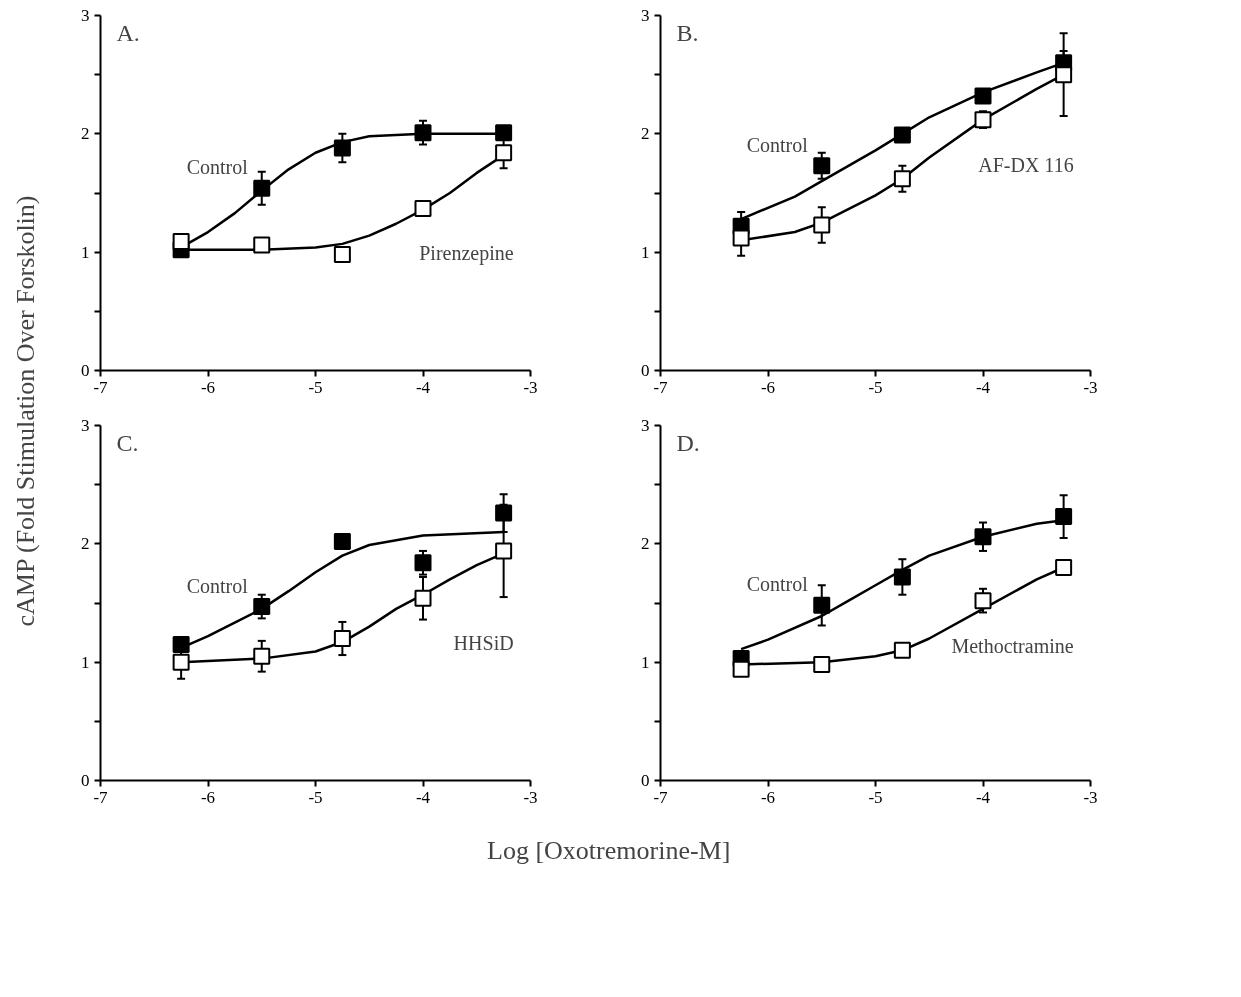 The height and width of the screenshot is (997, 1241). I want to click on chart-title: C., so click(127, 442).